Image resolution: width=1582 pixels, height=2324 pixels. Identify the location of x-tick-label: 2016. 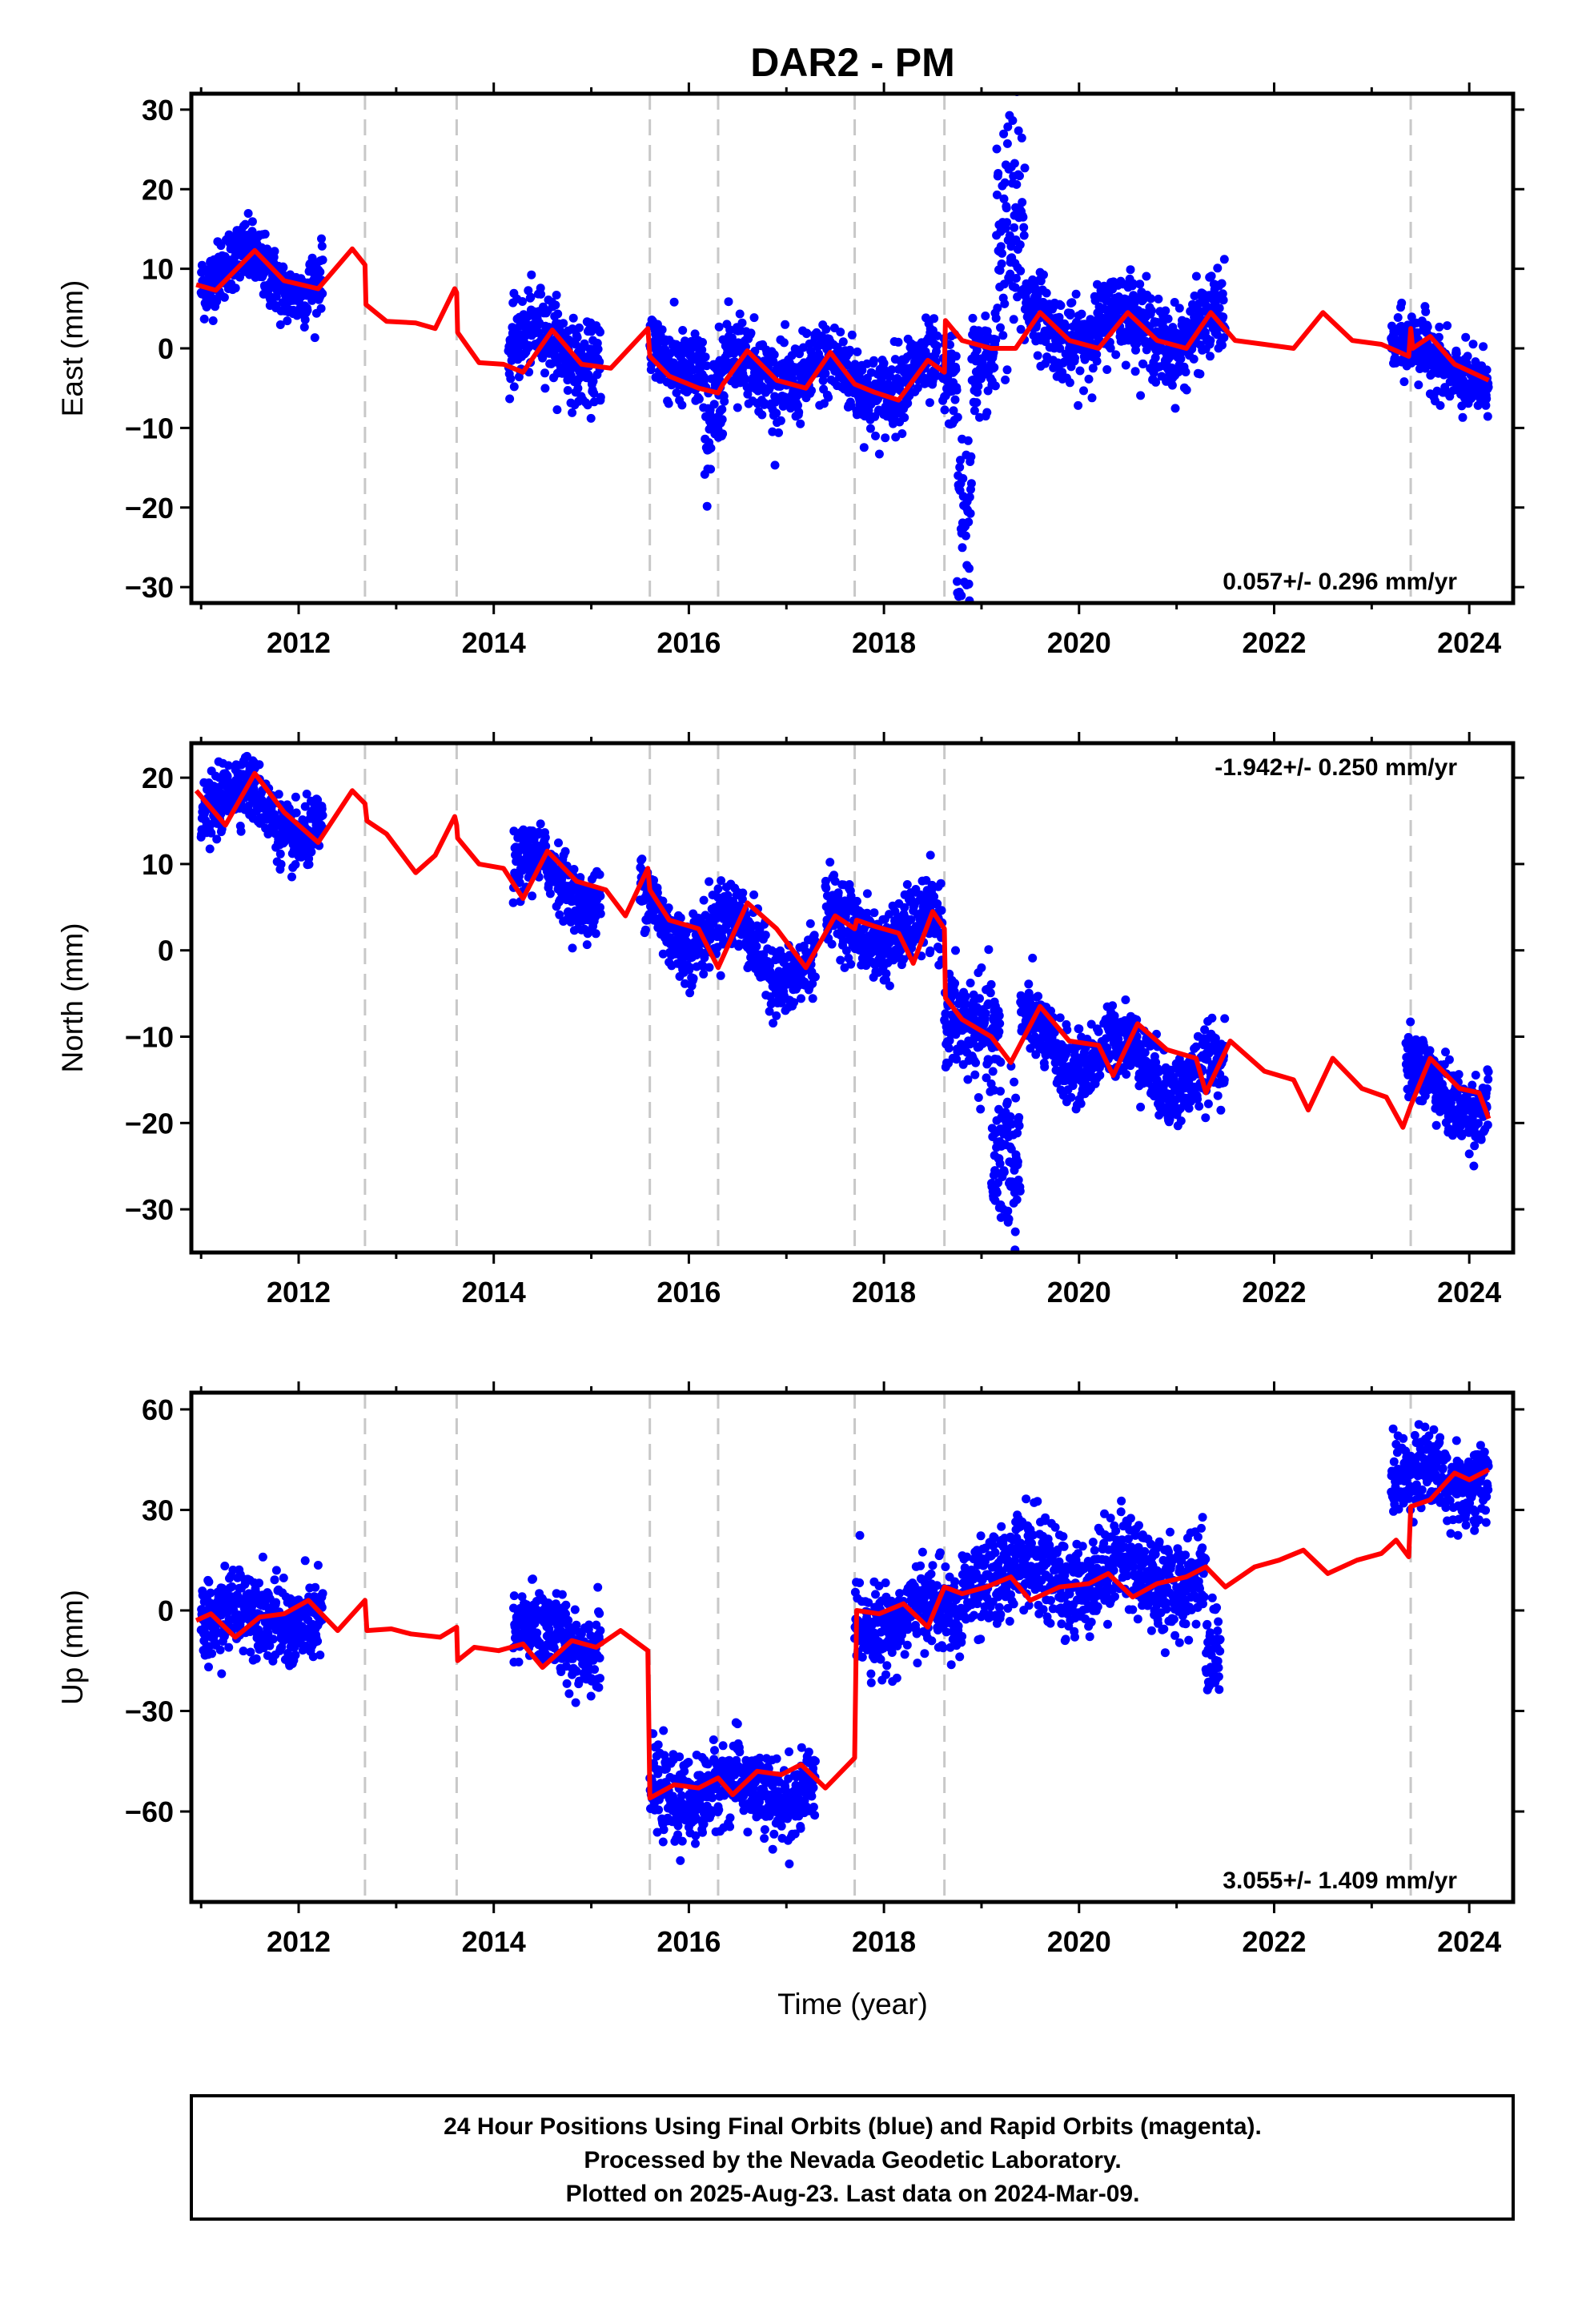
(688, 642).